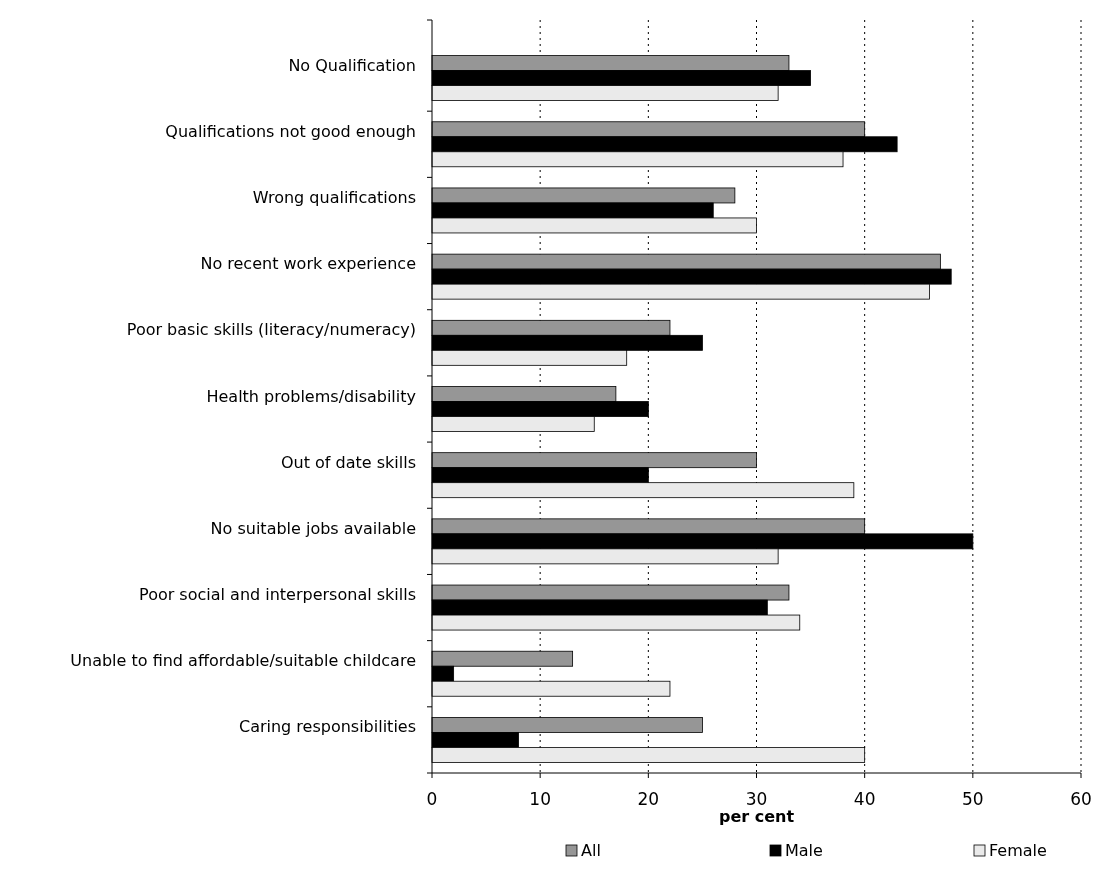 The height and width of the screenshot is (869, 1095). What do you see at coordinates (1081, 799) in the screenshot?
I see `x-tick-label: 60` at bounding box center [1081, 799].